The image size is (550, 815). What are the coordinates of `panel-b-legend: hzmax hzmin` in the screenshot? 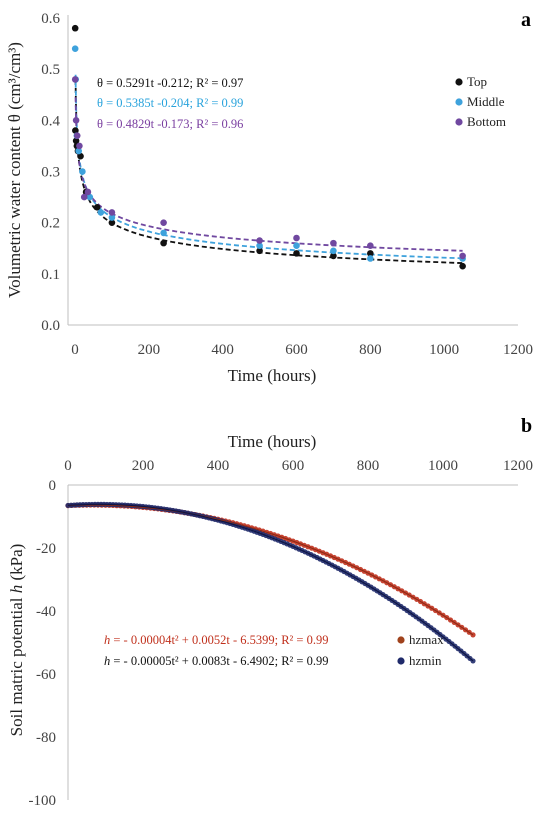 It's located at (420, 650).